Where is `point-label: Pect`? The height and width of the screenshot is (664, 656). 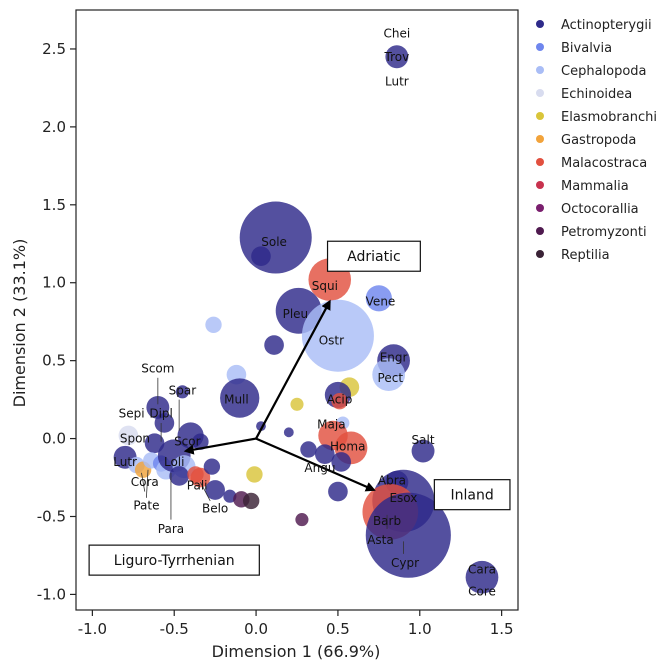 point-label: Pect is located at coordinates (391, 378).